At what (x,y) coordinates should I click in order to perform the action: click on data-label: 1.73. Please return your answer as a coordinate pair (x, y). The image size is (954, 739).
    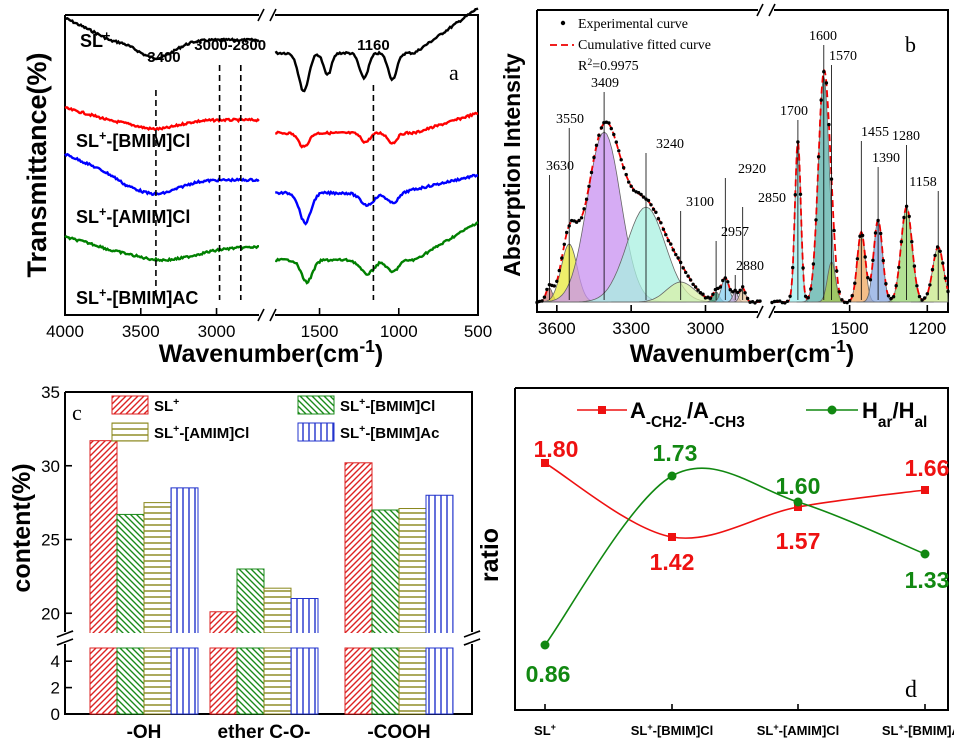
    Looking at the image, I should click on (675, 453).